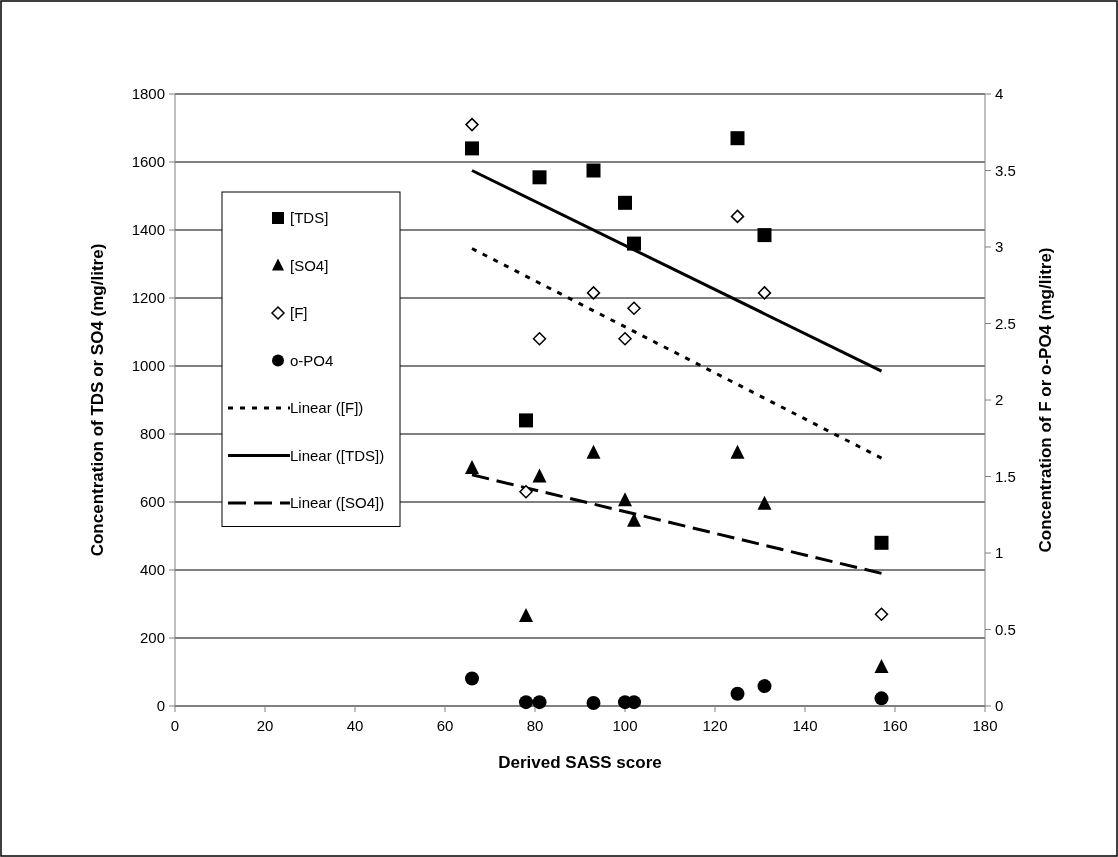 Image resolution: width=1118 pixels, height=857 pixels. I want to click on y2-tick-label: 1, so click(999, 552).